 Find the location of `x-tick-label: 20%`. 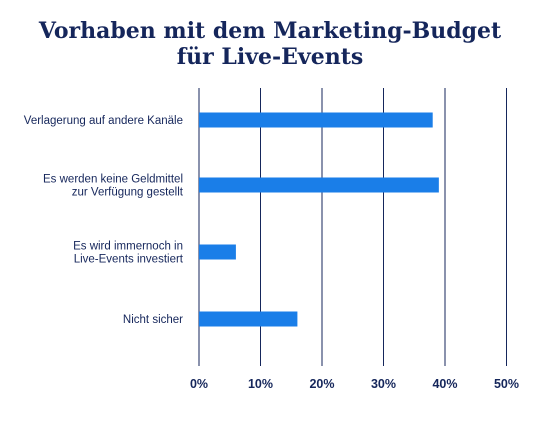

x-tick-label: 20% is located at coordinates (321, 384).